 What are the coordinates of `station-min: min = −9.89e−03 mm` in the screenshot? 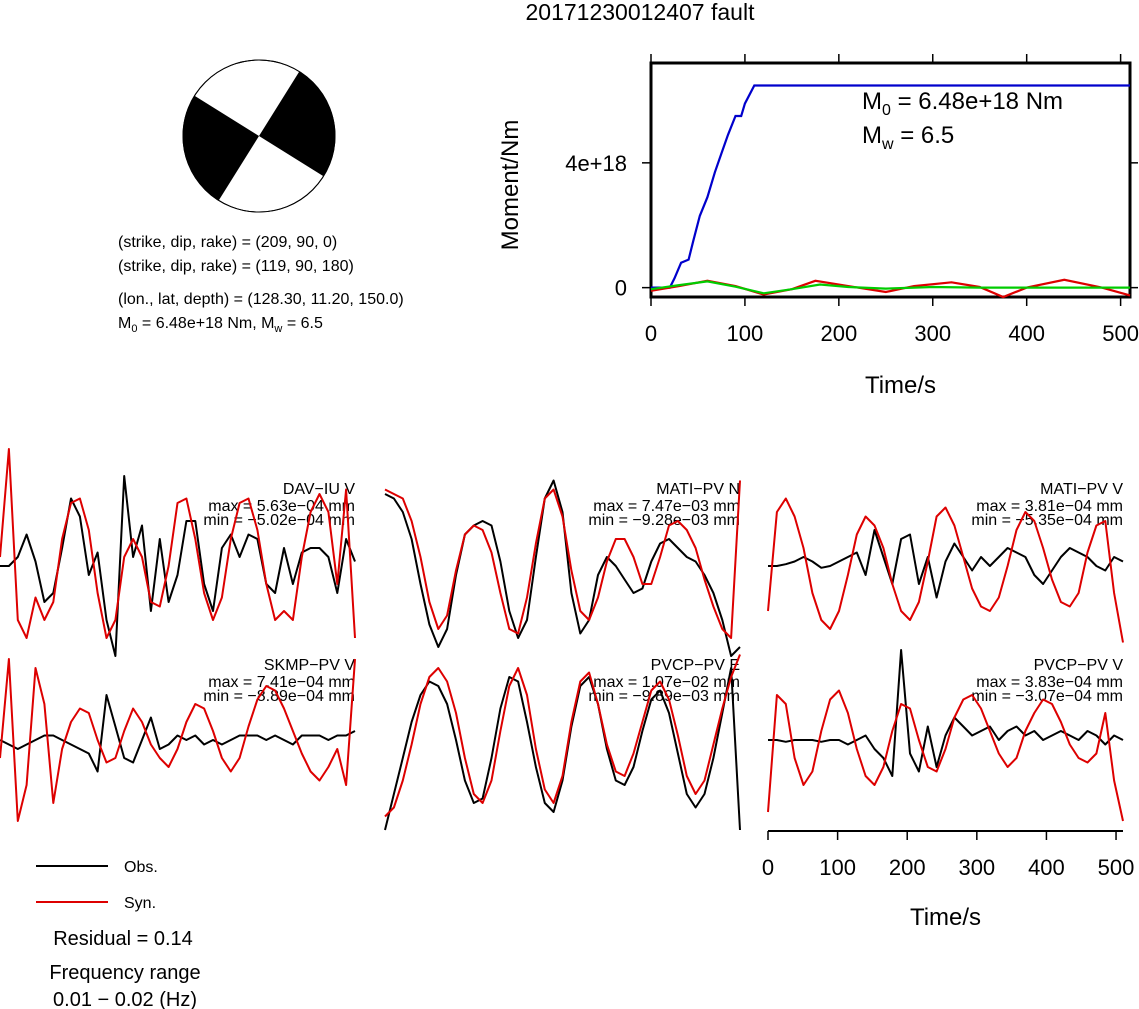 It's located at (664, 696).